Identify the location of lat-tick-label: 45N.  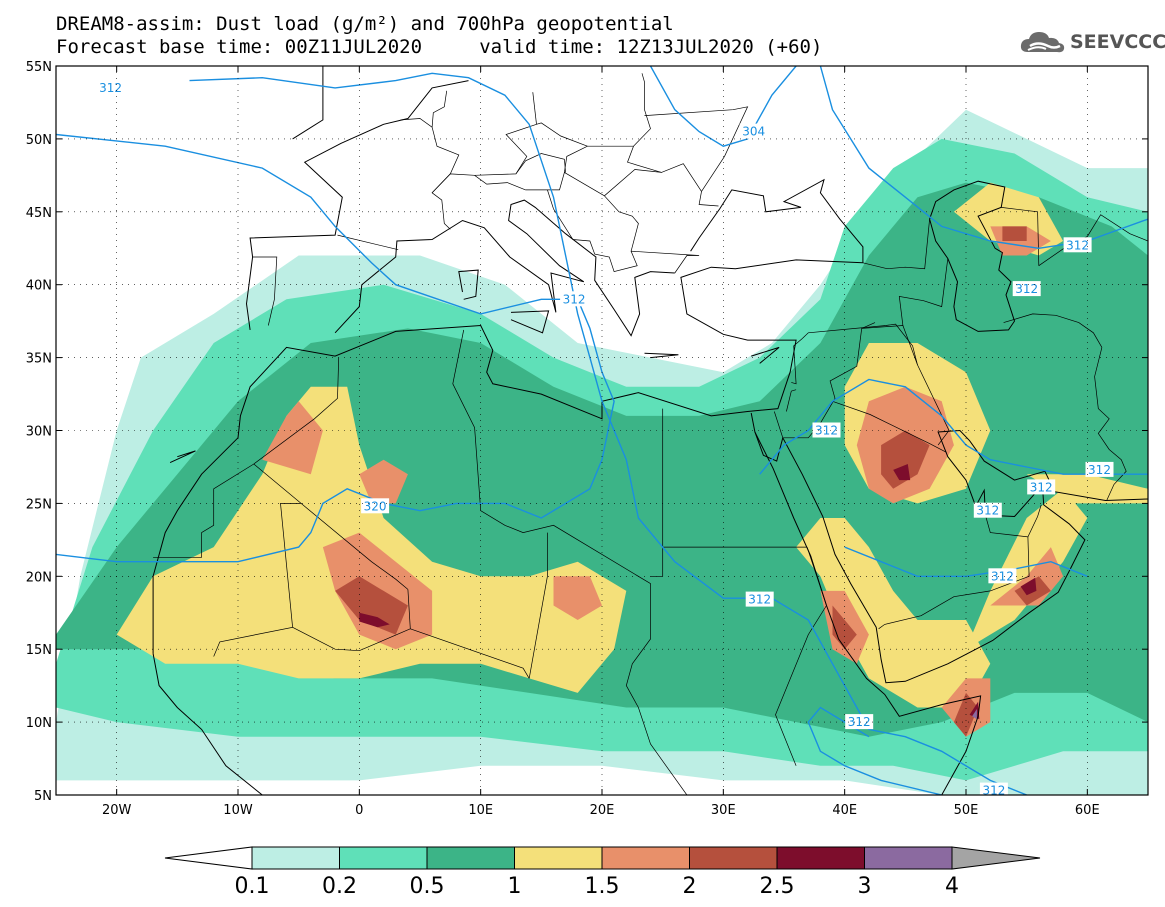
(39, 213).